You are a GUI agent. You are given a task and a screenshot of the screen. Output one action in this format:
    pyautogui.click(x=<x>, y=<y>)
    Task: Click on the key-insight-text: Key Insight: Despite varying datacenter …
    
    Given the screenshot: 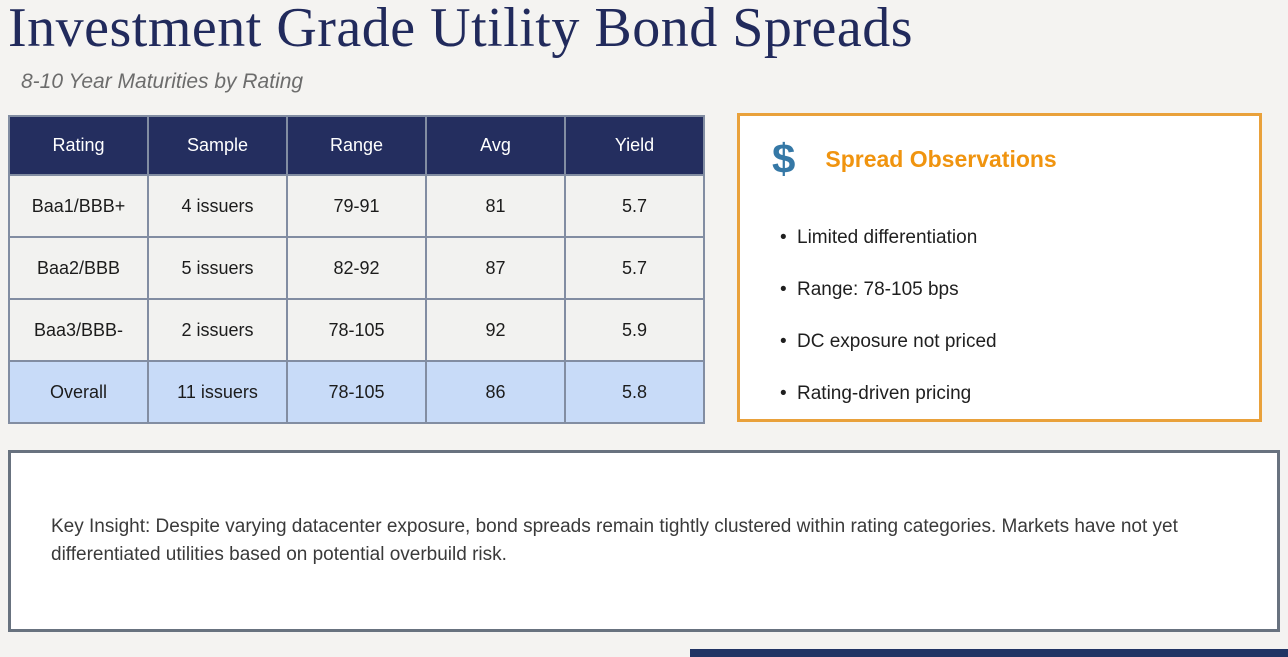 What is the action you would take?
    pyautogui.click(x=614, y=540)
    